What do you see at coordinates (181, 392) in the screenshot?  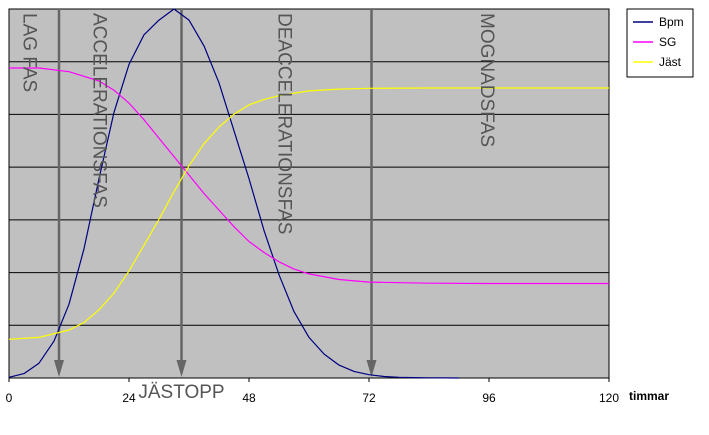 I see `jastopp-annotation: JÄSTOPP` at bounding box center [181, 392].